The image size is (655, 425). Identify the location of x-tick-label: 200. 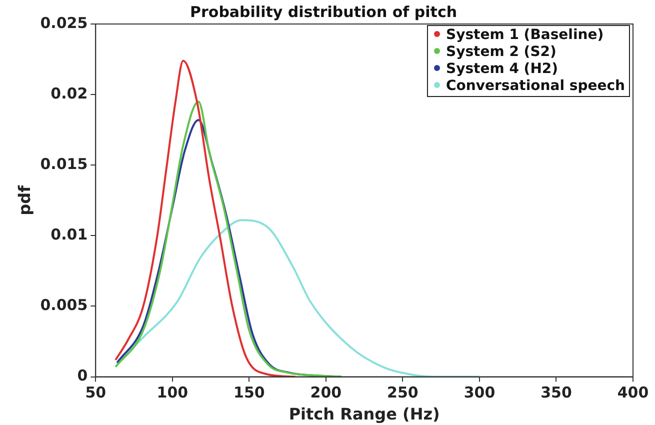
(326, 393).